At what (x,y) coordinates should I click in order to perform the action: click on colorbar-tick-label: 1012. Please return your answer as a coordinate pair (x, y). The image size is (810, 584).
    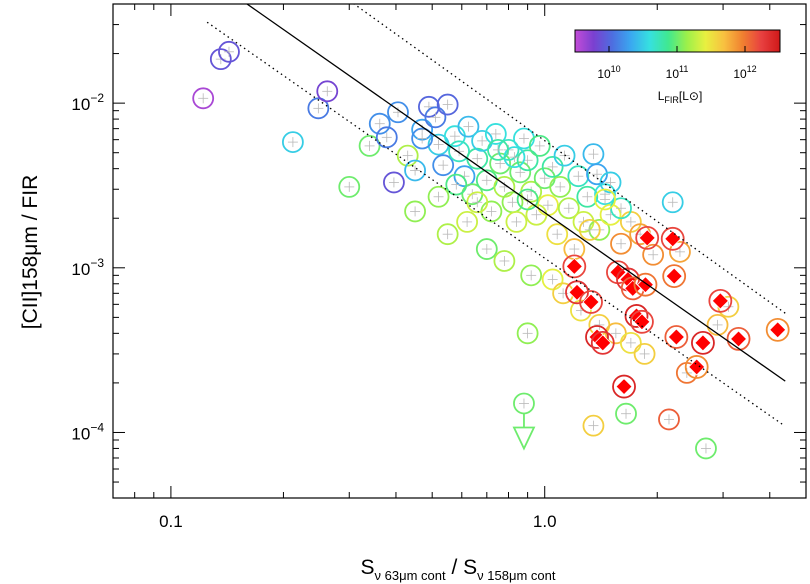
    Looking at the image, I should click on (744, 72).